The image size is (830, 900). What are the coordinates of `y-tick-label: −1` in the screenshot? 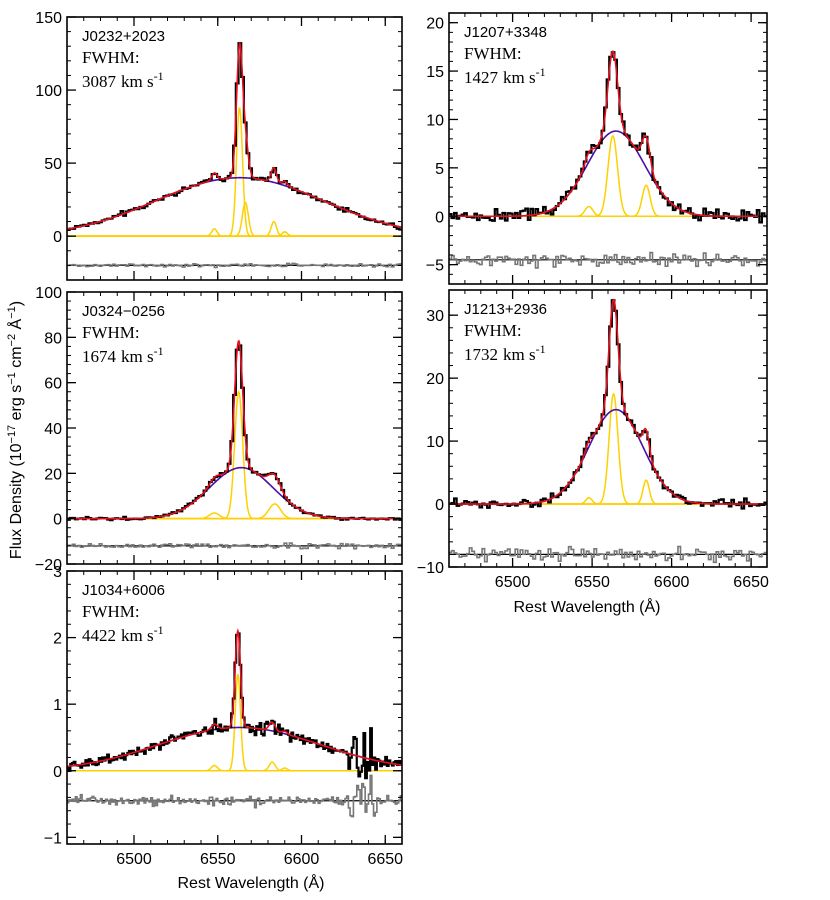 It's located at (53, 838).